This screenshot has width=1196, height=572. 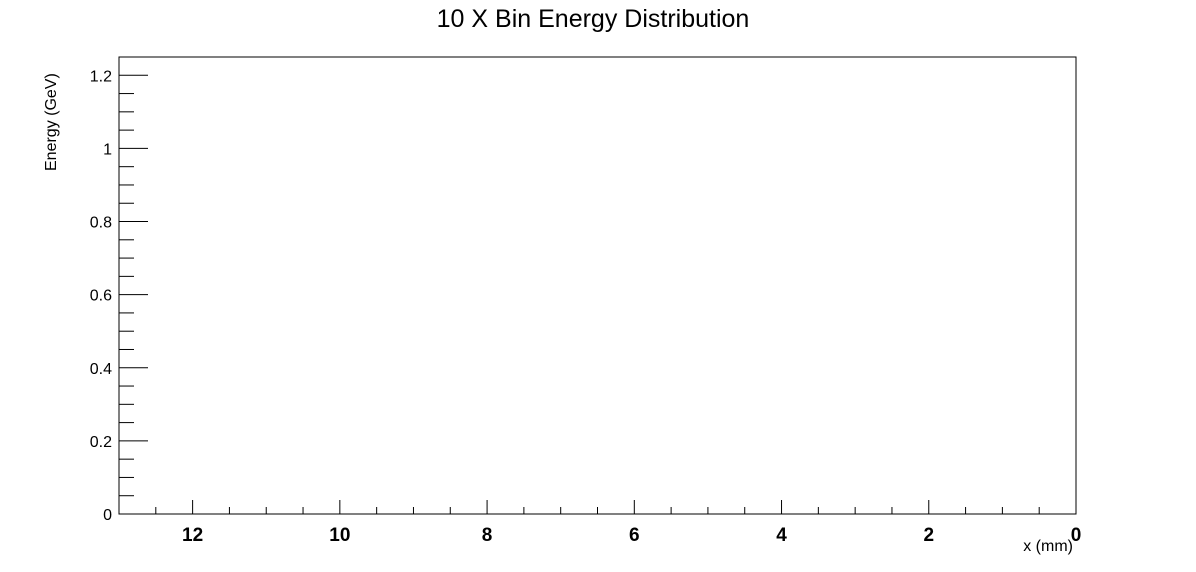 I want to click on x-axis-title: x (mm), so click(x=1048, y=546).